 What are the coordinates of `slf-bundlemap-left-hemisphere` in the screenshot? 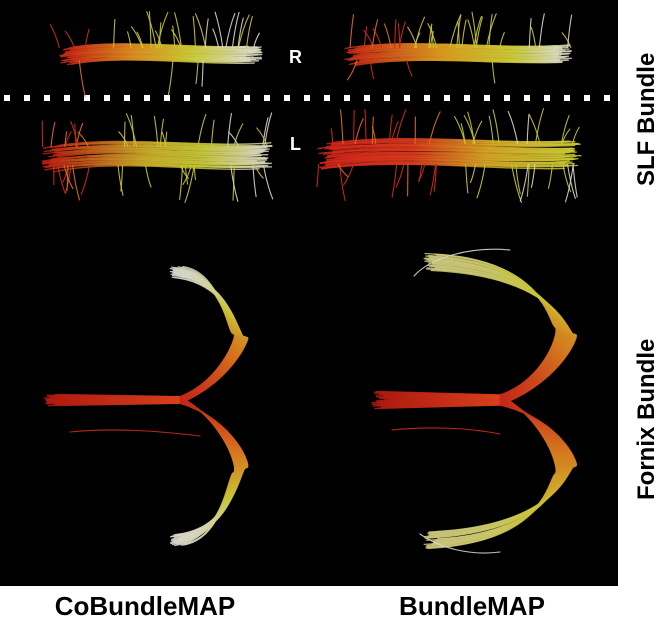 It's located at (449, 155).